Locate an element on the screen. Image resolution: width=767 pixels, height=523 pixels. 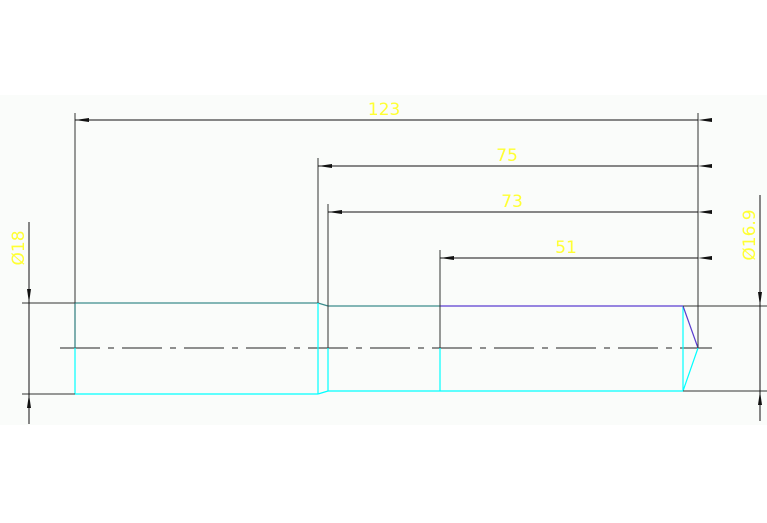
dim-text-73: 73 is located at coordinates (512, 202).